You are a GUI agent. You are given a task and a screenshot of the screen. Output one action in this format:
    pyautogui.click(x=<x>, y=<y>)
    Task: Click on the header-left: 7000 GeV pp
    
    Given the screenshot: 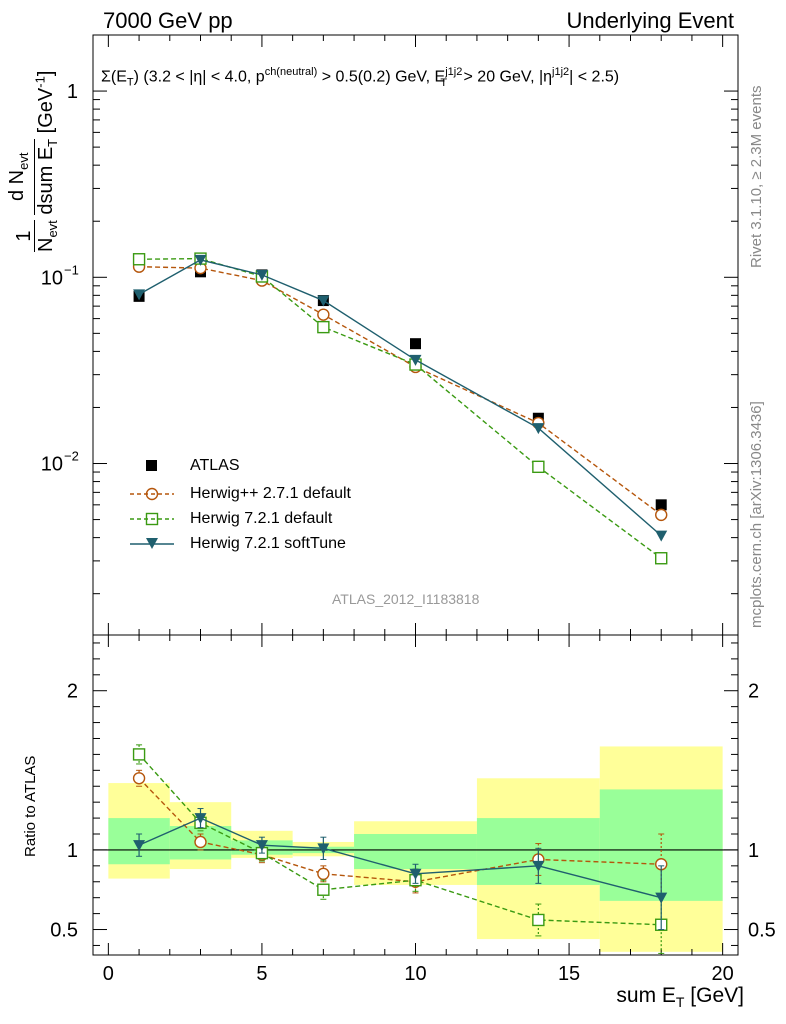 What is the action you would take?
    pyautogui.click(x=168, y=20)
    